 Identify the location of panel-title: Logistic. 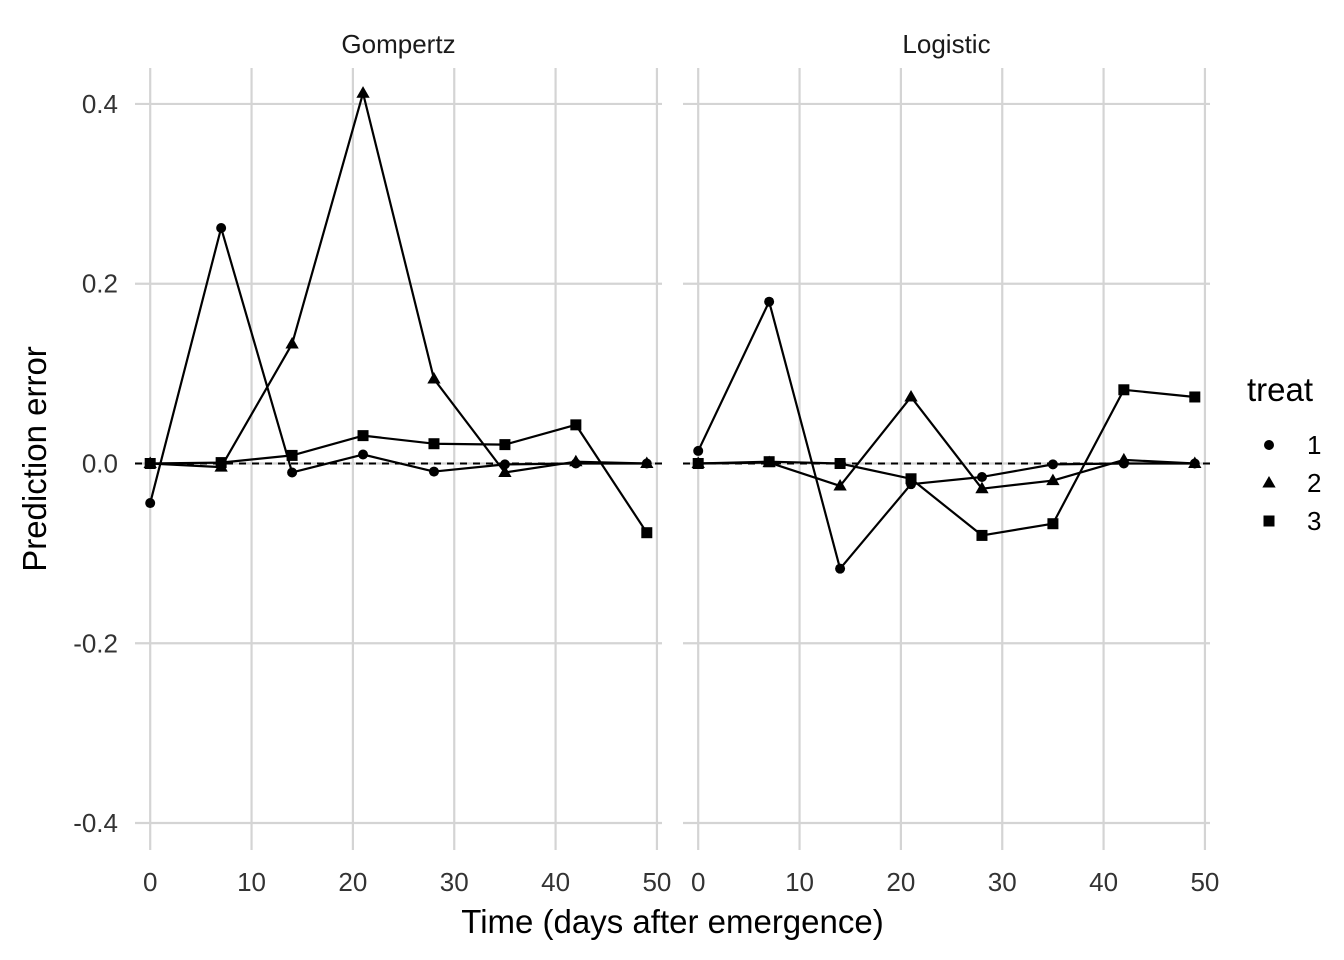
(946, 44).